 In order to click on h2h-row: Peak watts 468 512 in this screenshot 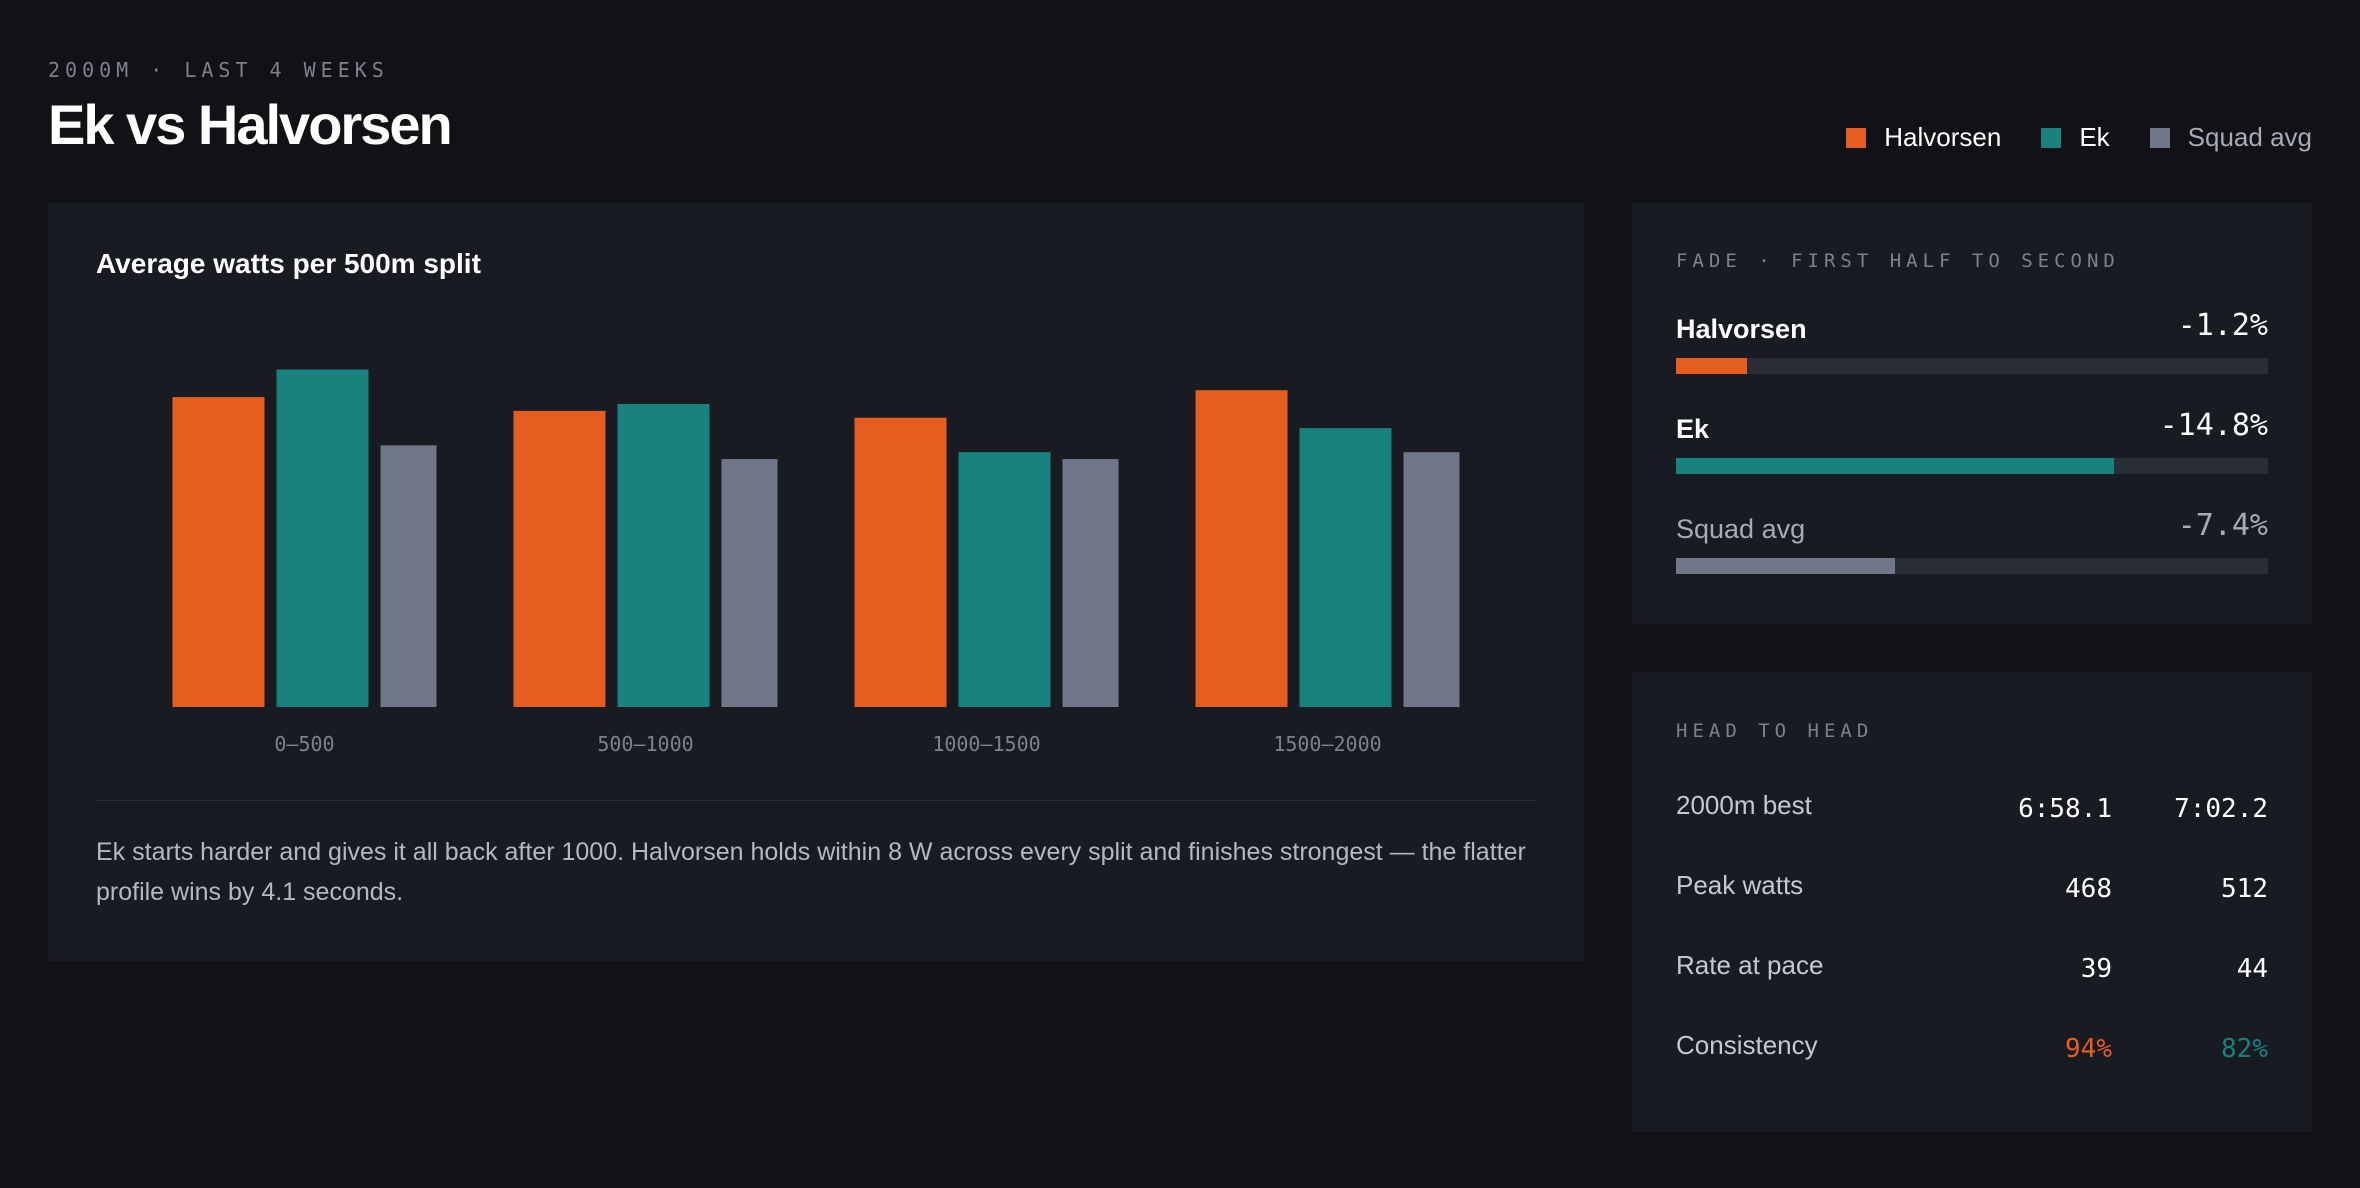, I will do `click(1972, 895)`.